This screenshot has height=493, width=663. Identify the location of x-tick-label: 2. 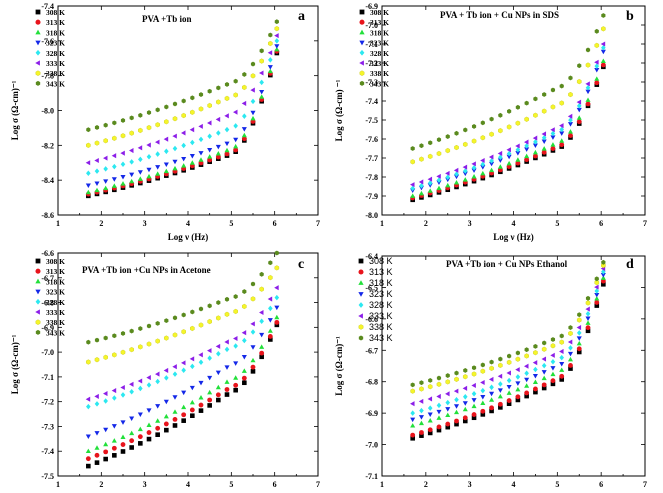
(426, 223).